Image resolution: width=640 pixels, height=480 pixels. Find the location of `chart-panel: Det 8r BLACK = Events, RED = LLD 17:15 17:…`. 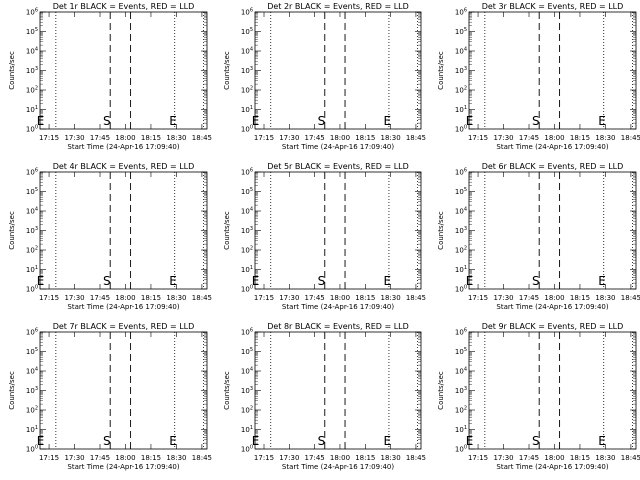

chart-panel: Det 8r BLACK = Events, RED = LLD 17:15 17:… is located at coordinates (324, 396).